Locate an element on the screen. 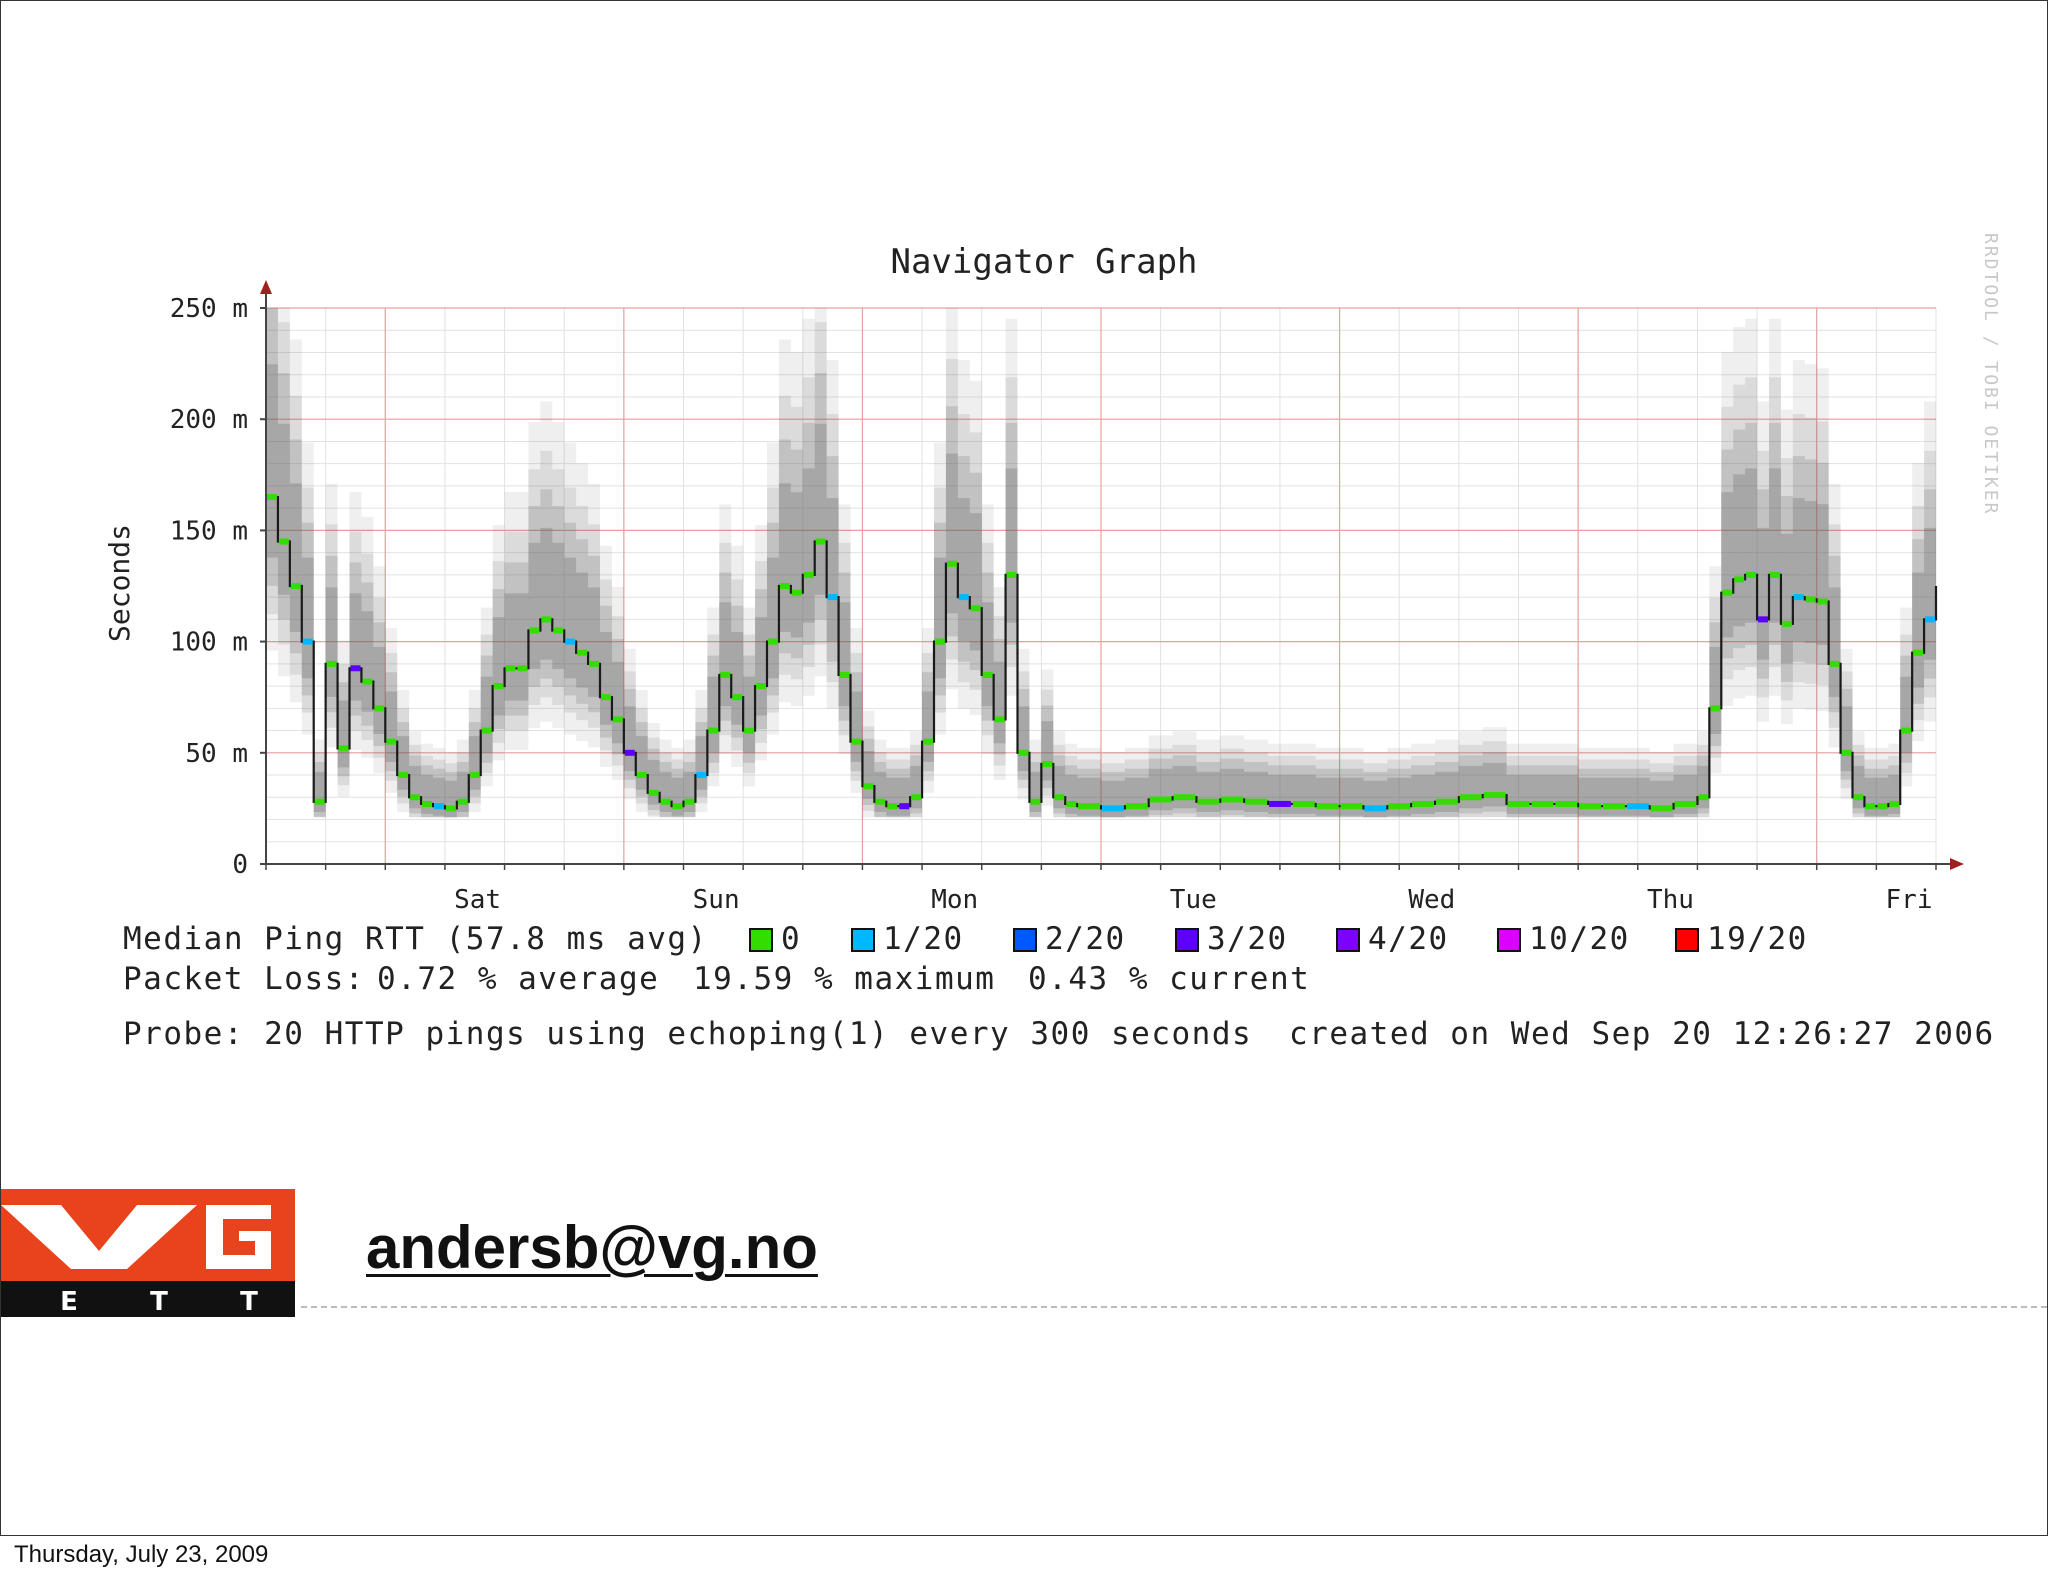  legend-loss-1: 1/20 is located at coordinates (907, 939).